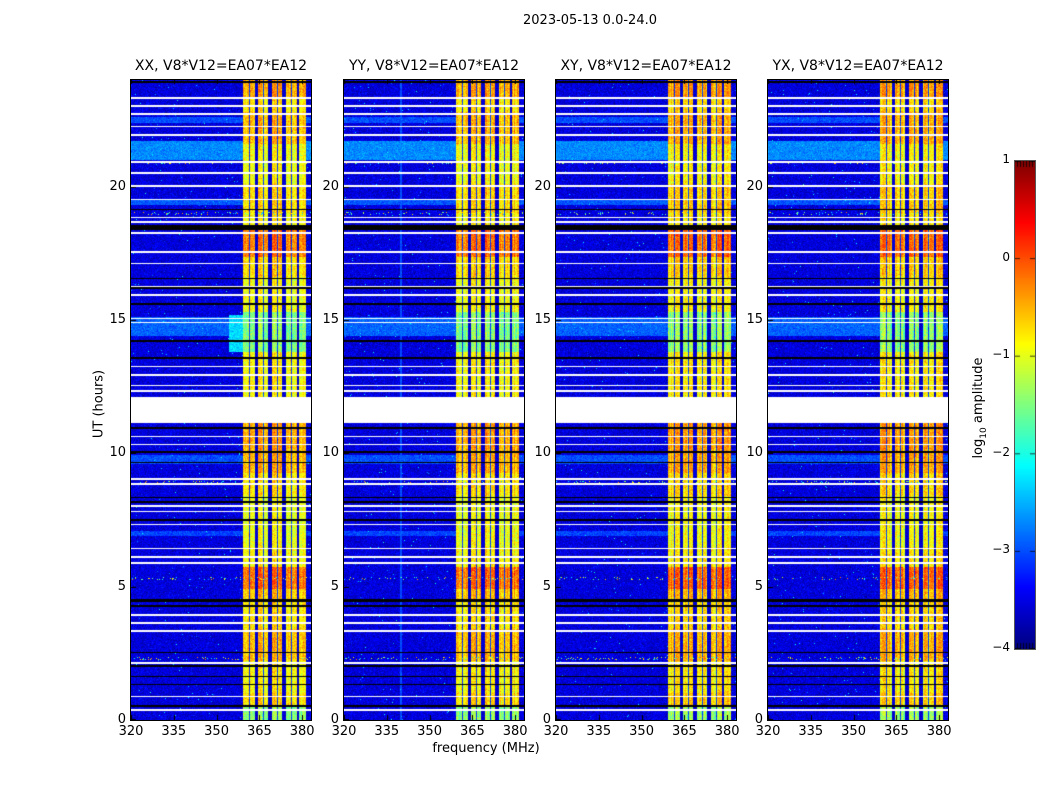 This screenshot has height=800, width=1050. I want to click on colorbar-frame, so click(1025, 405).